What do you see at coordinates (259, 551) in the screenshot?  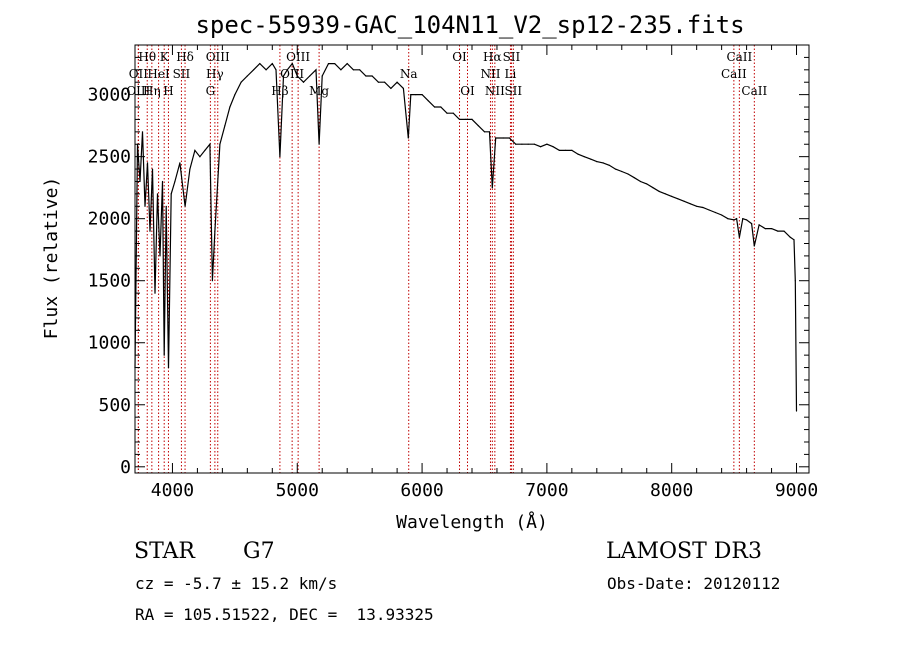 I see `object-subclass: G7` at bounding box center [259, 551].